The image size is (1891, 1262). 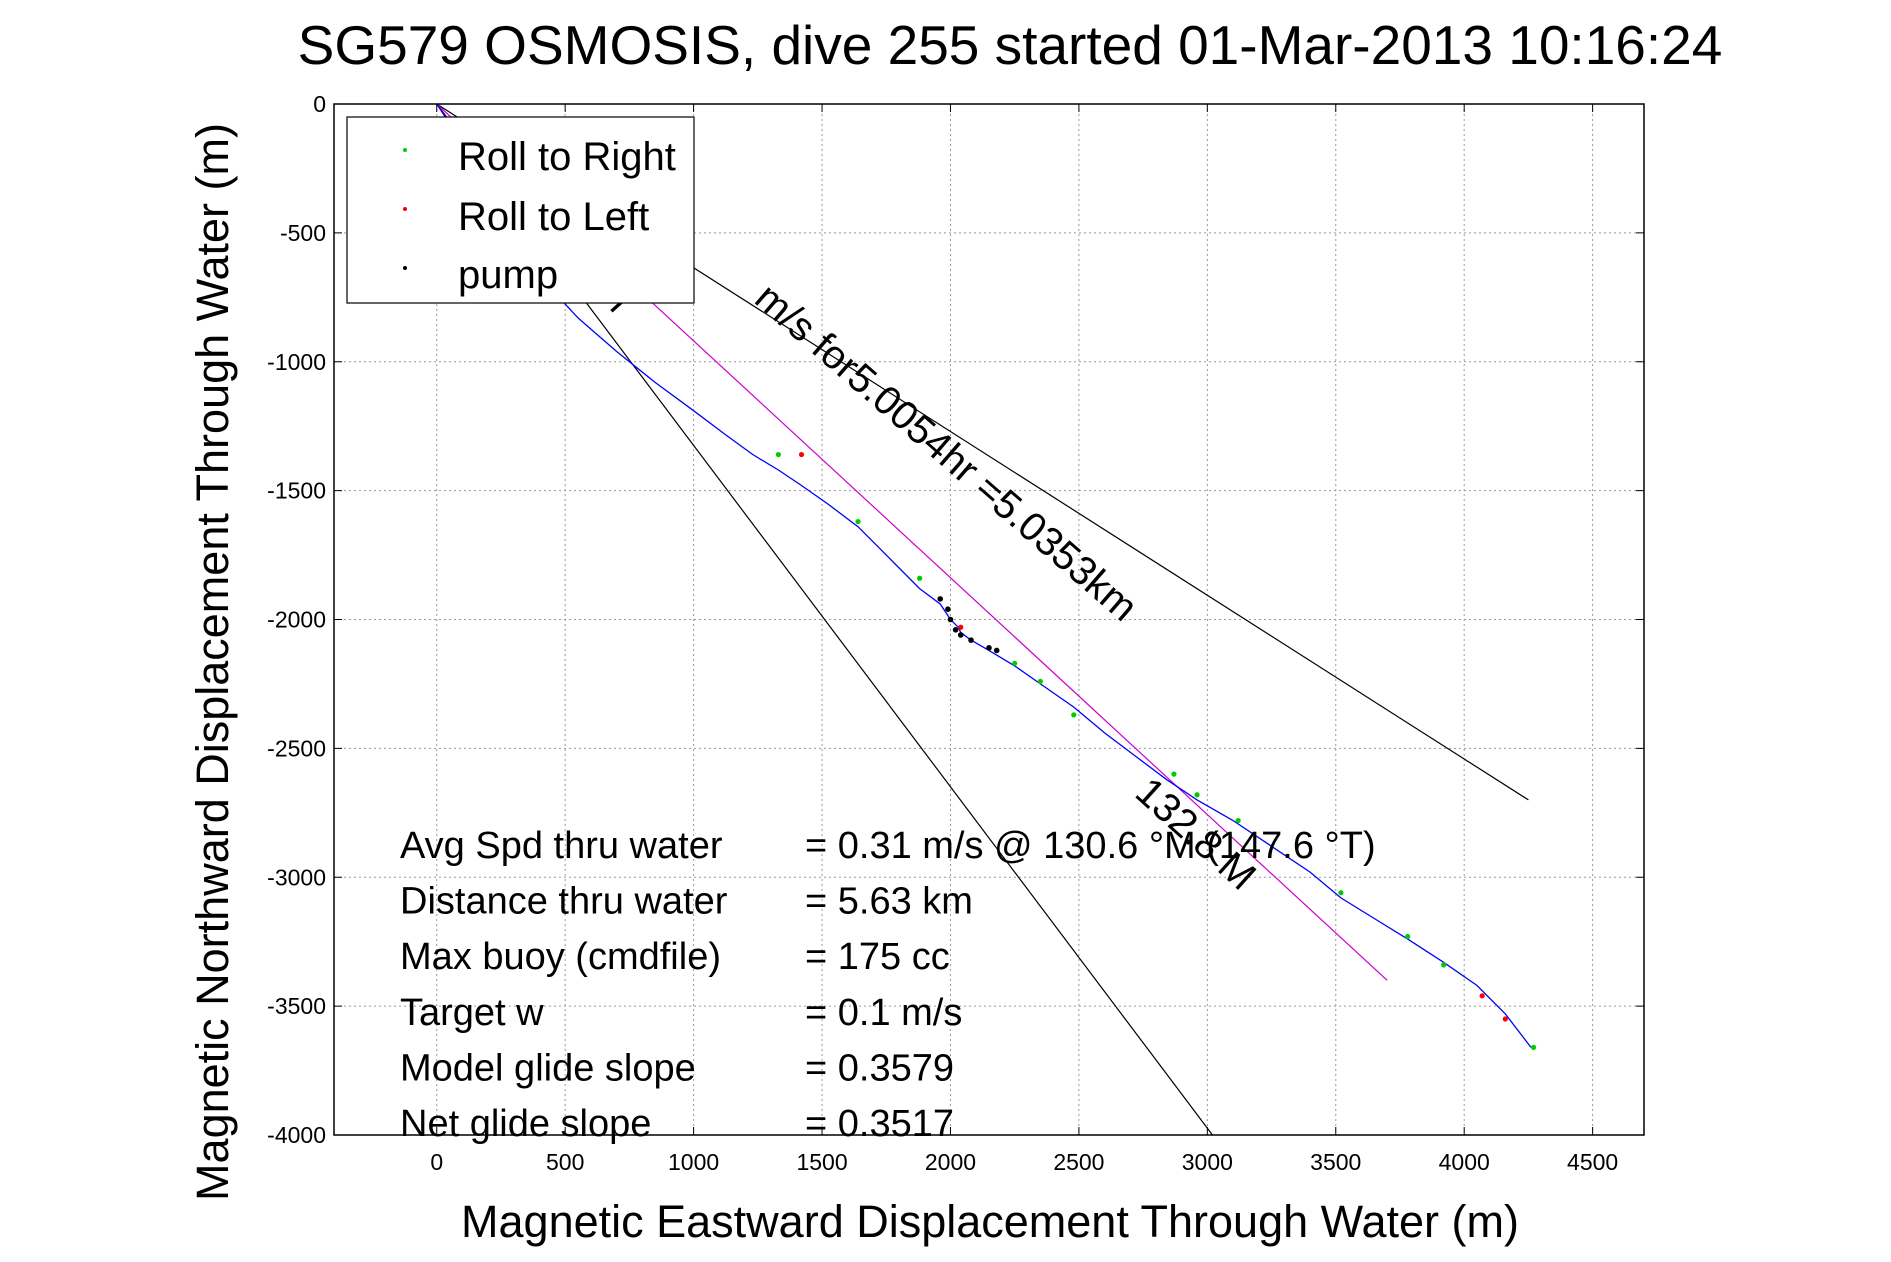 What do you see at coordinates (405, 209) in the screenshot?
I see `legend-marker-roll-left` at bounding box center [405, 209].